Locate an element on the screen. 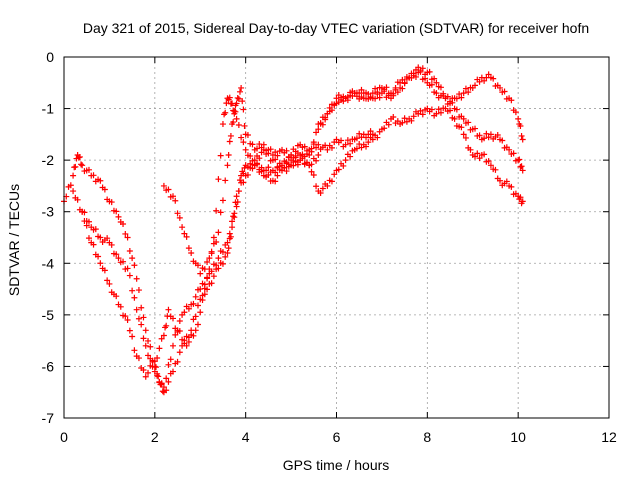  x-tick-label: 8 is located at coordinates (427, 437).